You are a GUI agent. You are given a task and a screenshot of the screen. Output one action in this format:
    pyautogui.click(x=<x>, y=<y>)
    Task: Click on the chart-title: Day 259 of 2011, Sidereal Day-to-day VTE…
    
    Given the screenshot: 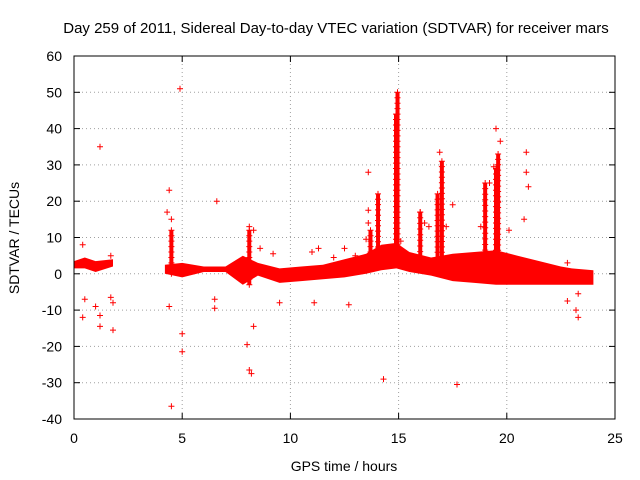 What is the action you would take?
    pyautogui.click(x=335, y=28)
    